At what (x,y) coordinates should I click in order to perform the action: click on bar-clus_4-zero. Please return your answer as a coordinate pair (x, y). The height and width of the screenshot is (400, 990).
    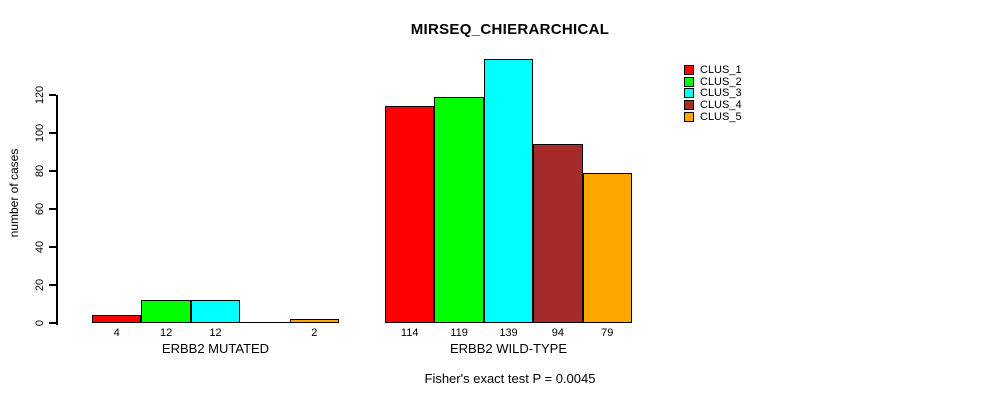
    Looking at the image, I should click on (265, 322).